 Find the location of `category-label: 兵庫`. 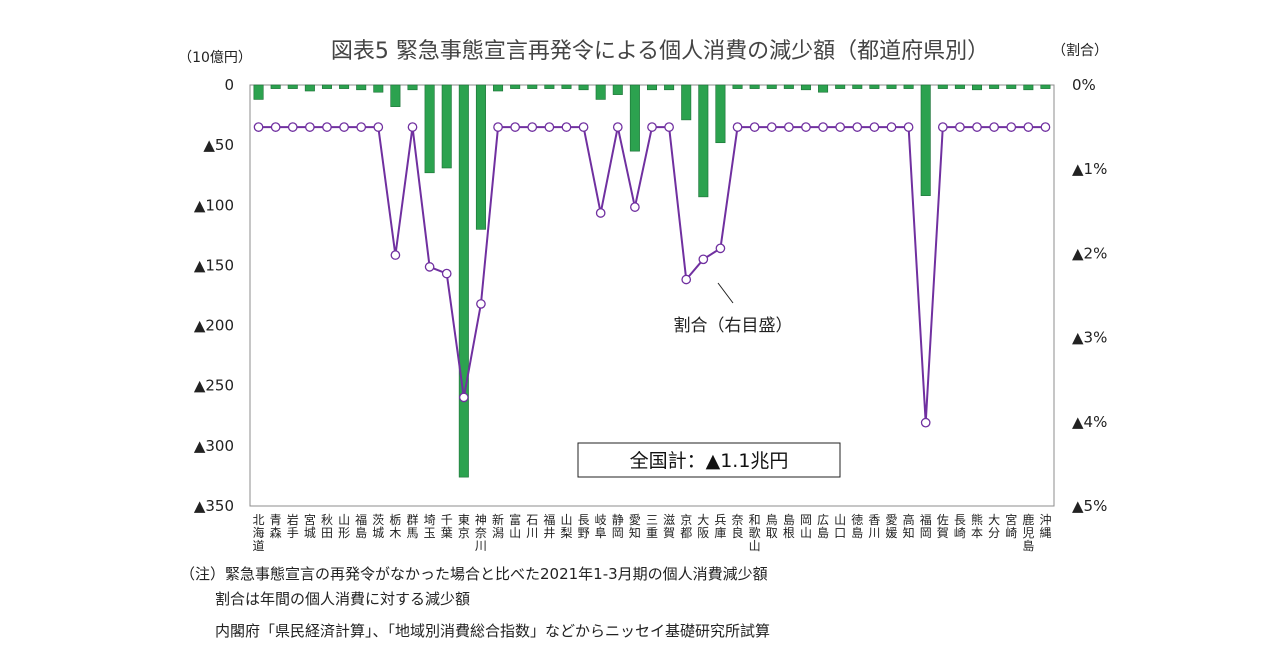

category-label: 兵庫 is located at coordinates (720, 526).